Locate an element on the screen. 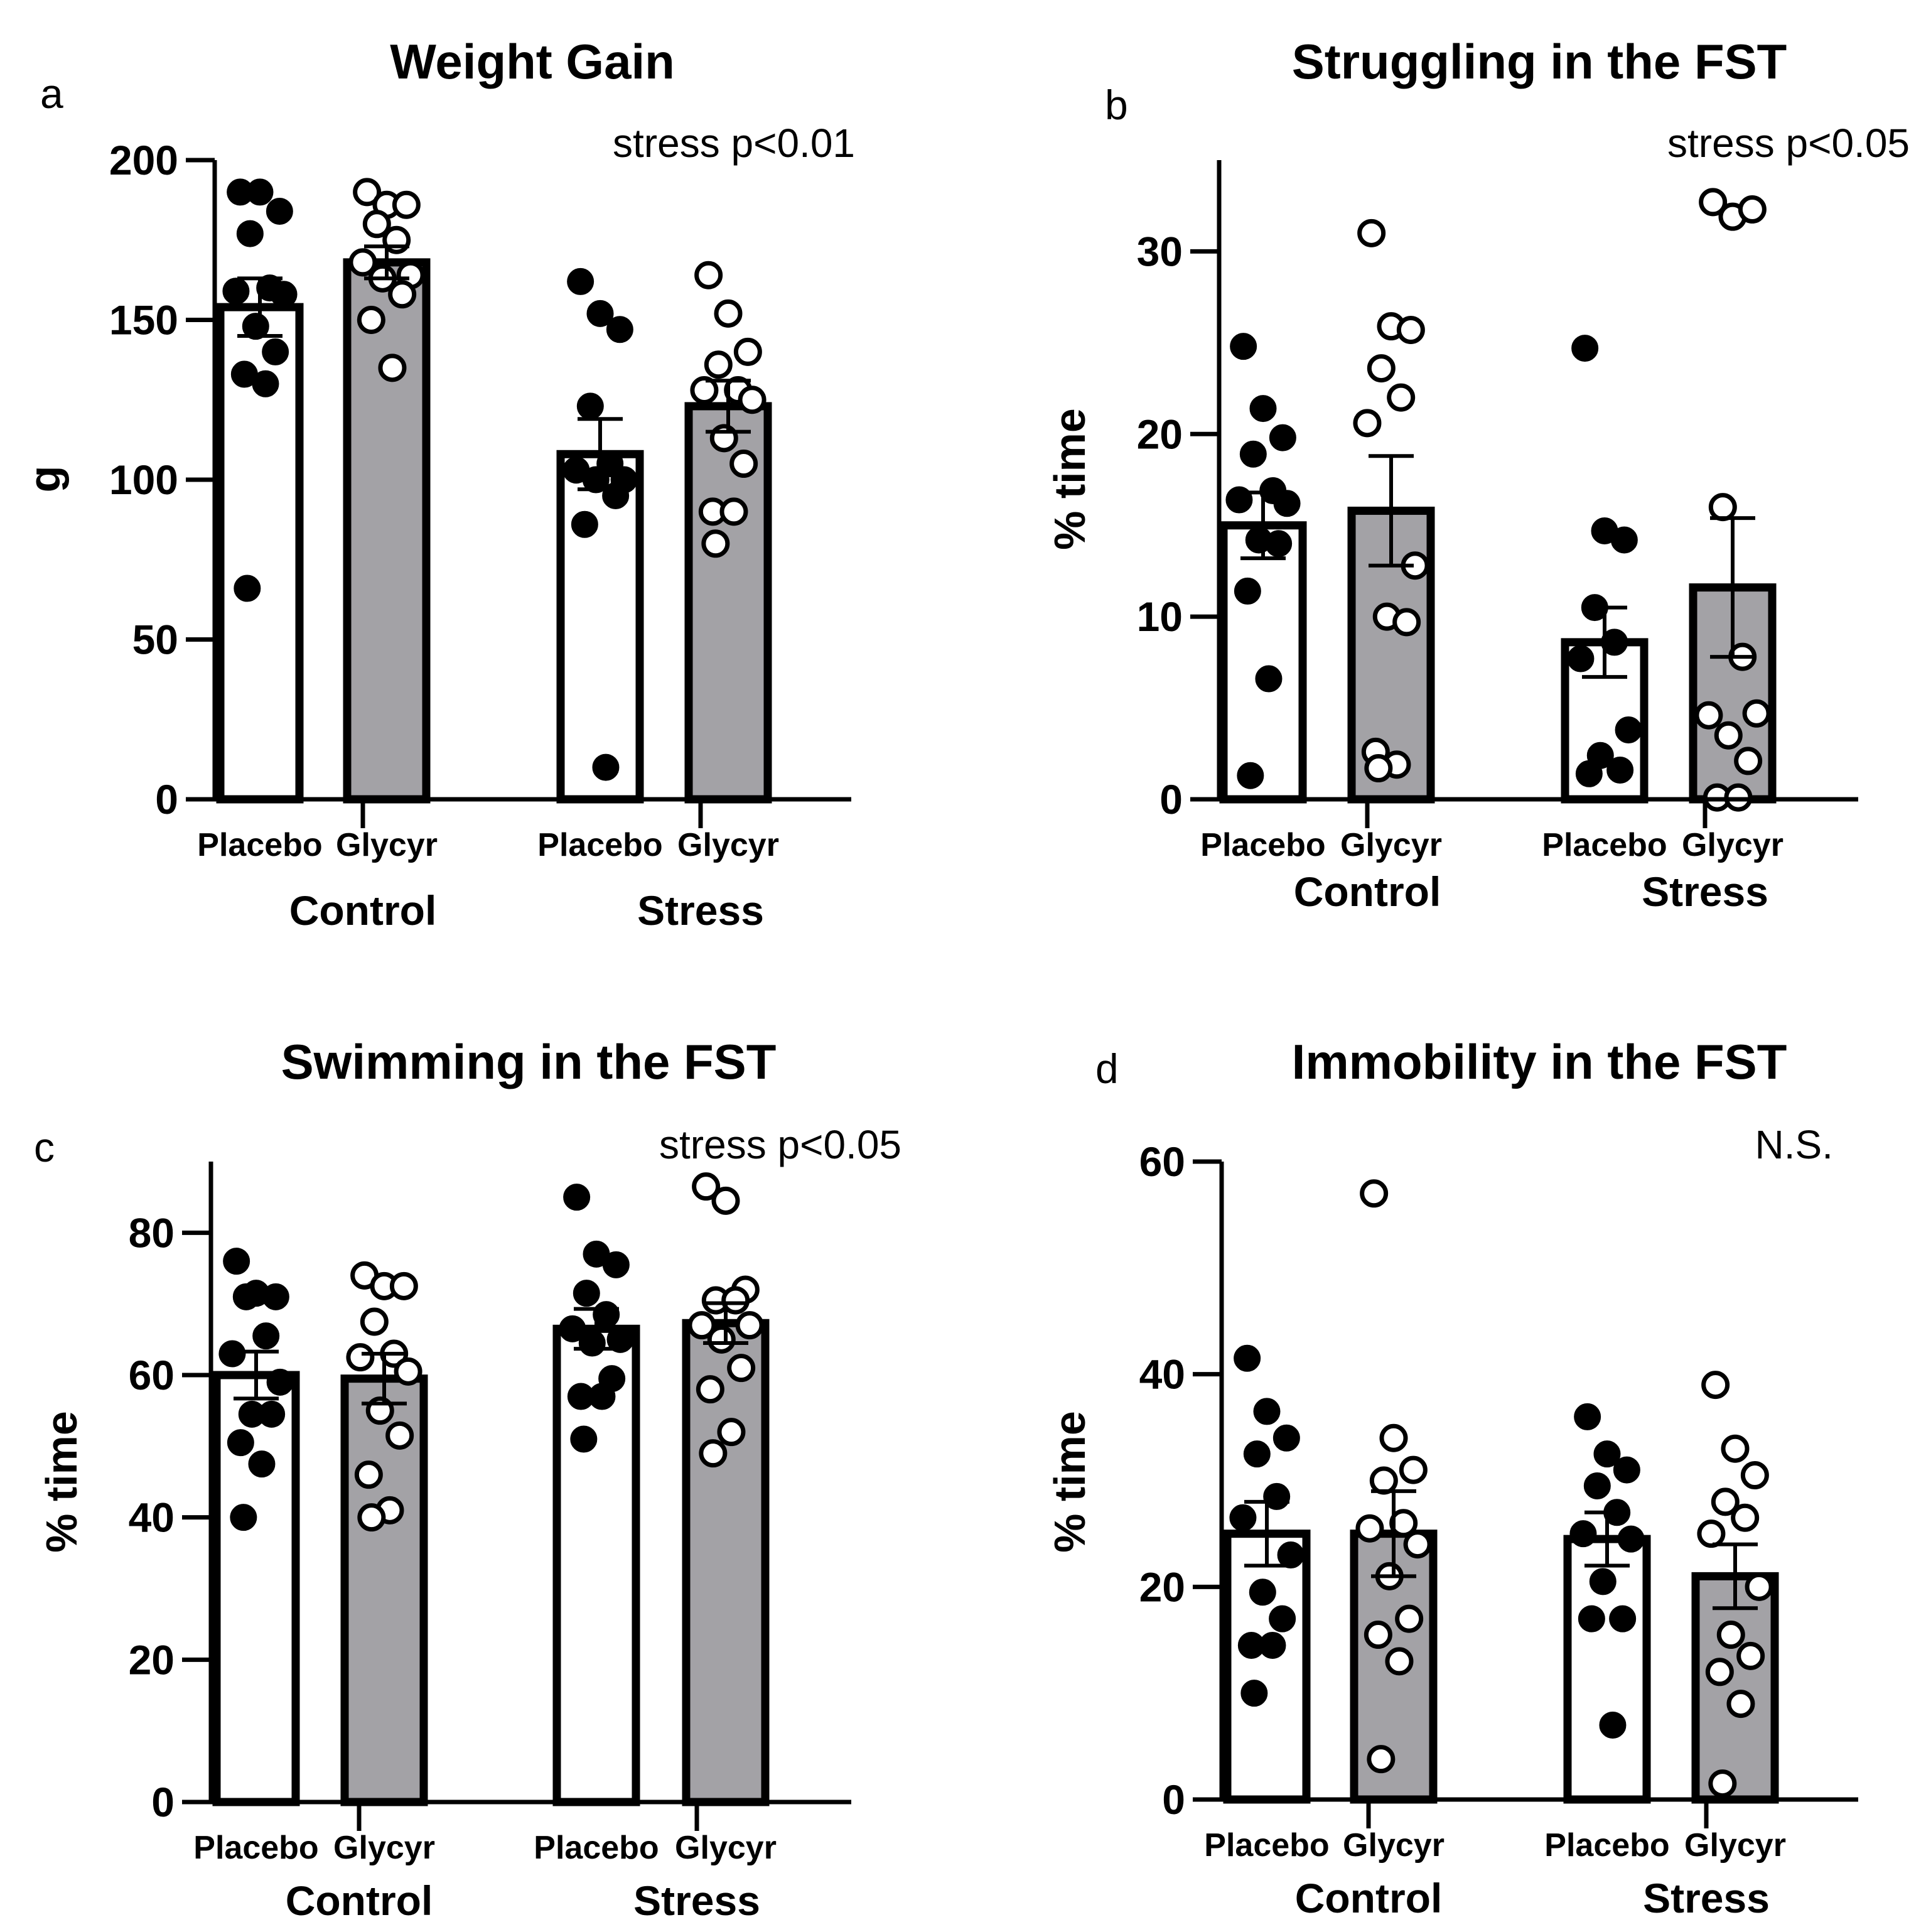 The width and height of the screenshot is (1926, 1932). chart-title: Weight Gain is located at coordinates (532, 61).